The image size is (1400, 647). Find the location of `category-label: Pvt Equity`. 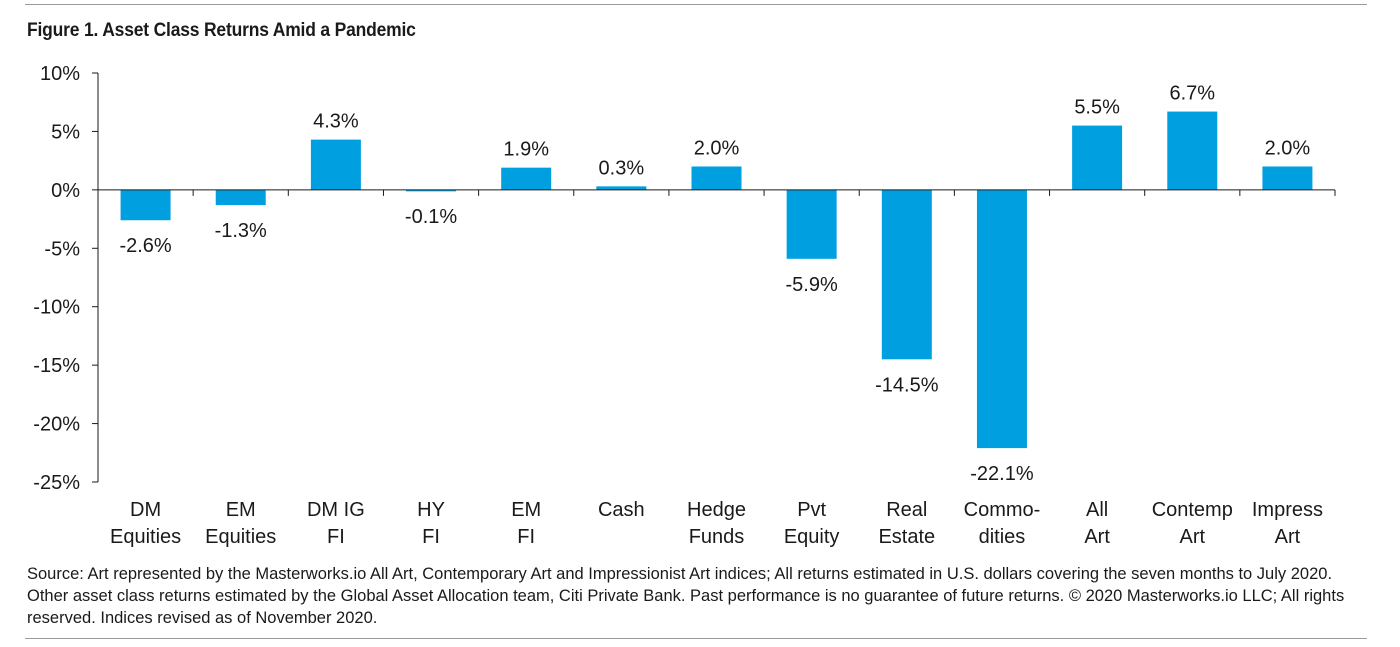

category-label: Pvt Equity is located at coordinates (812, 523).